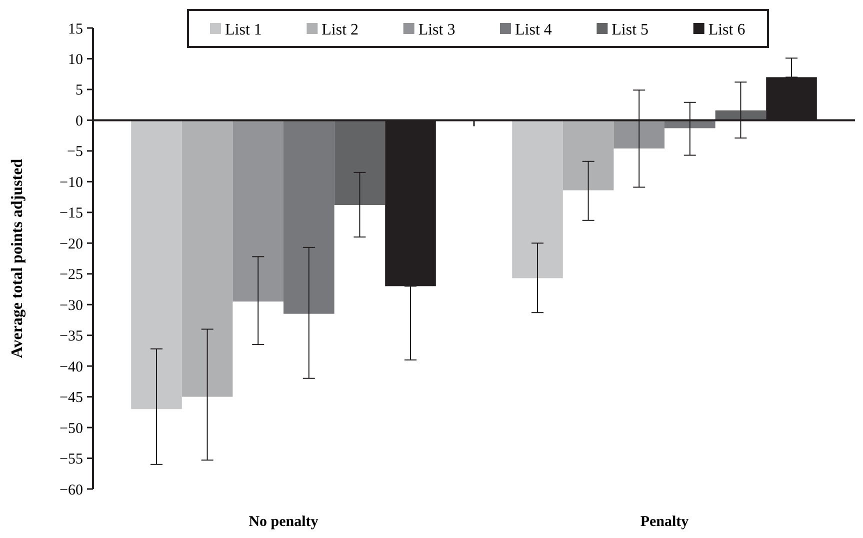 The height and width of the screenshot is (538, 863). Describe the element at coordinates (71, 182) in the screenshot. I see `y-tick-label: −10` at that location.